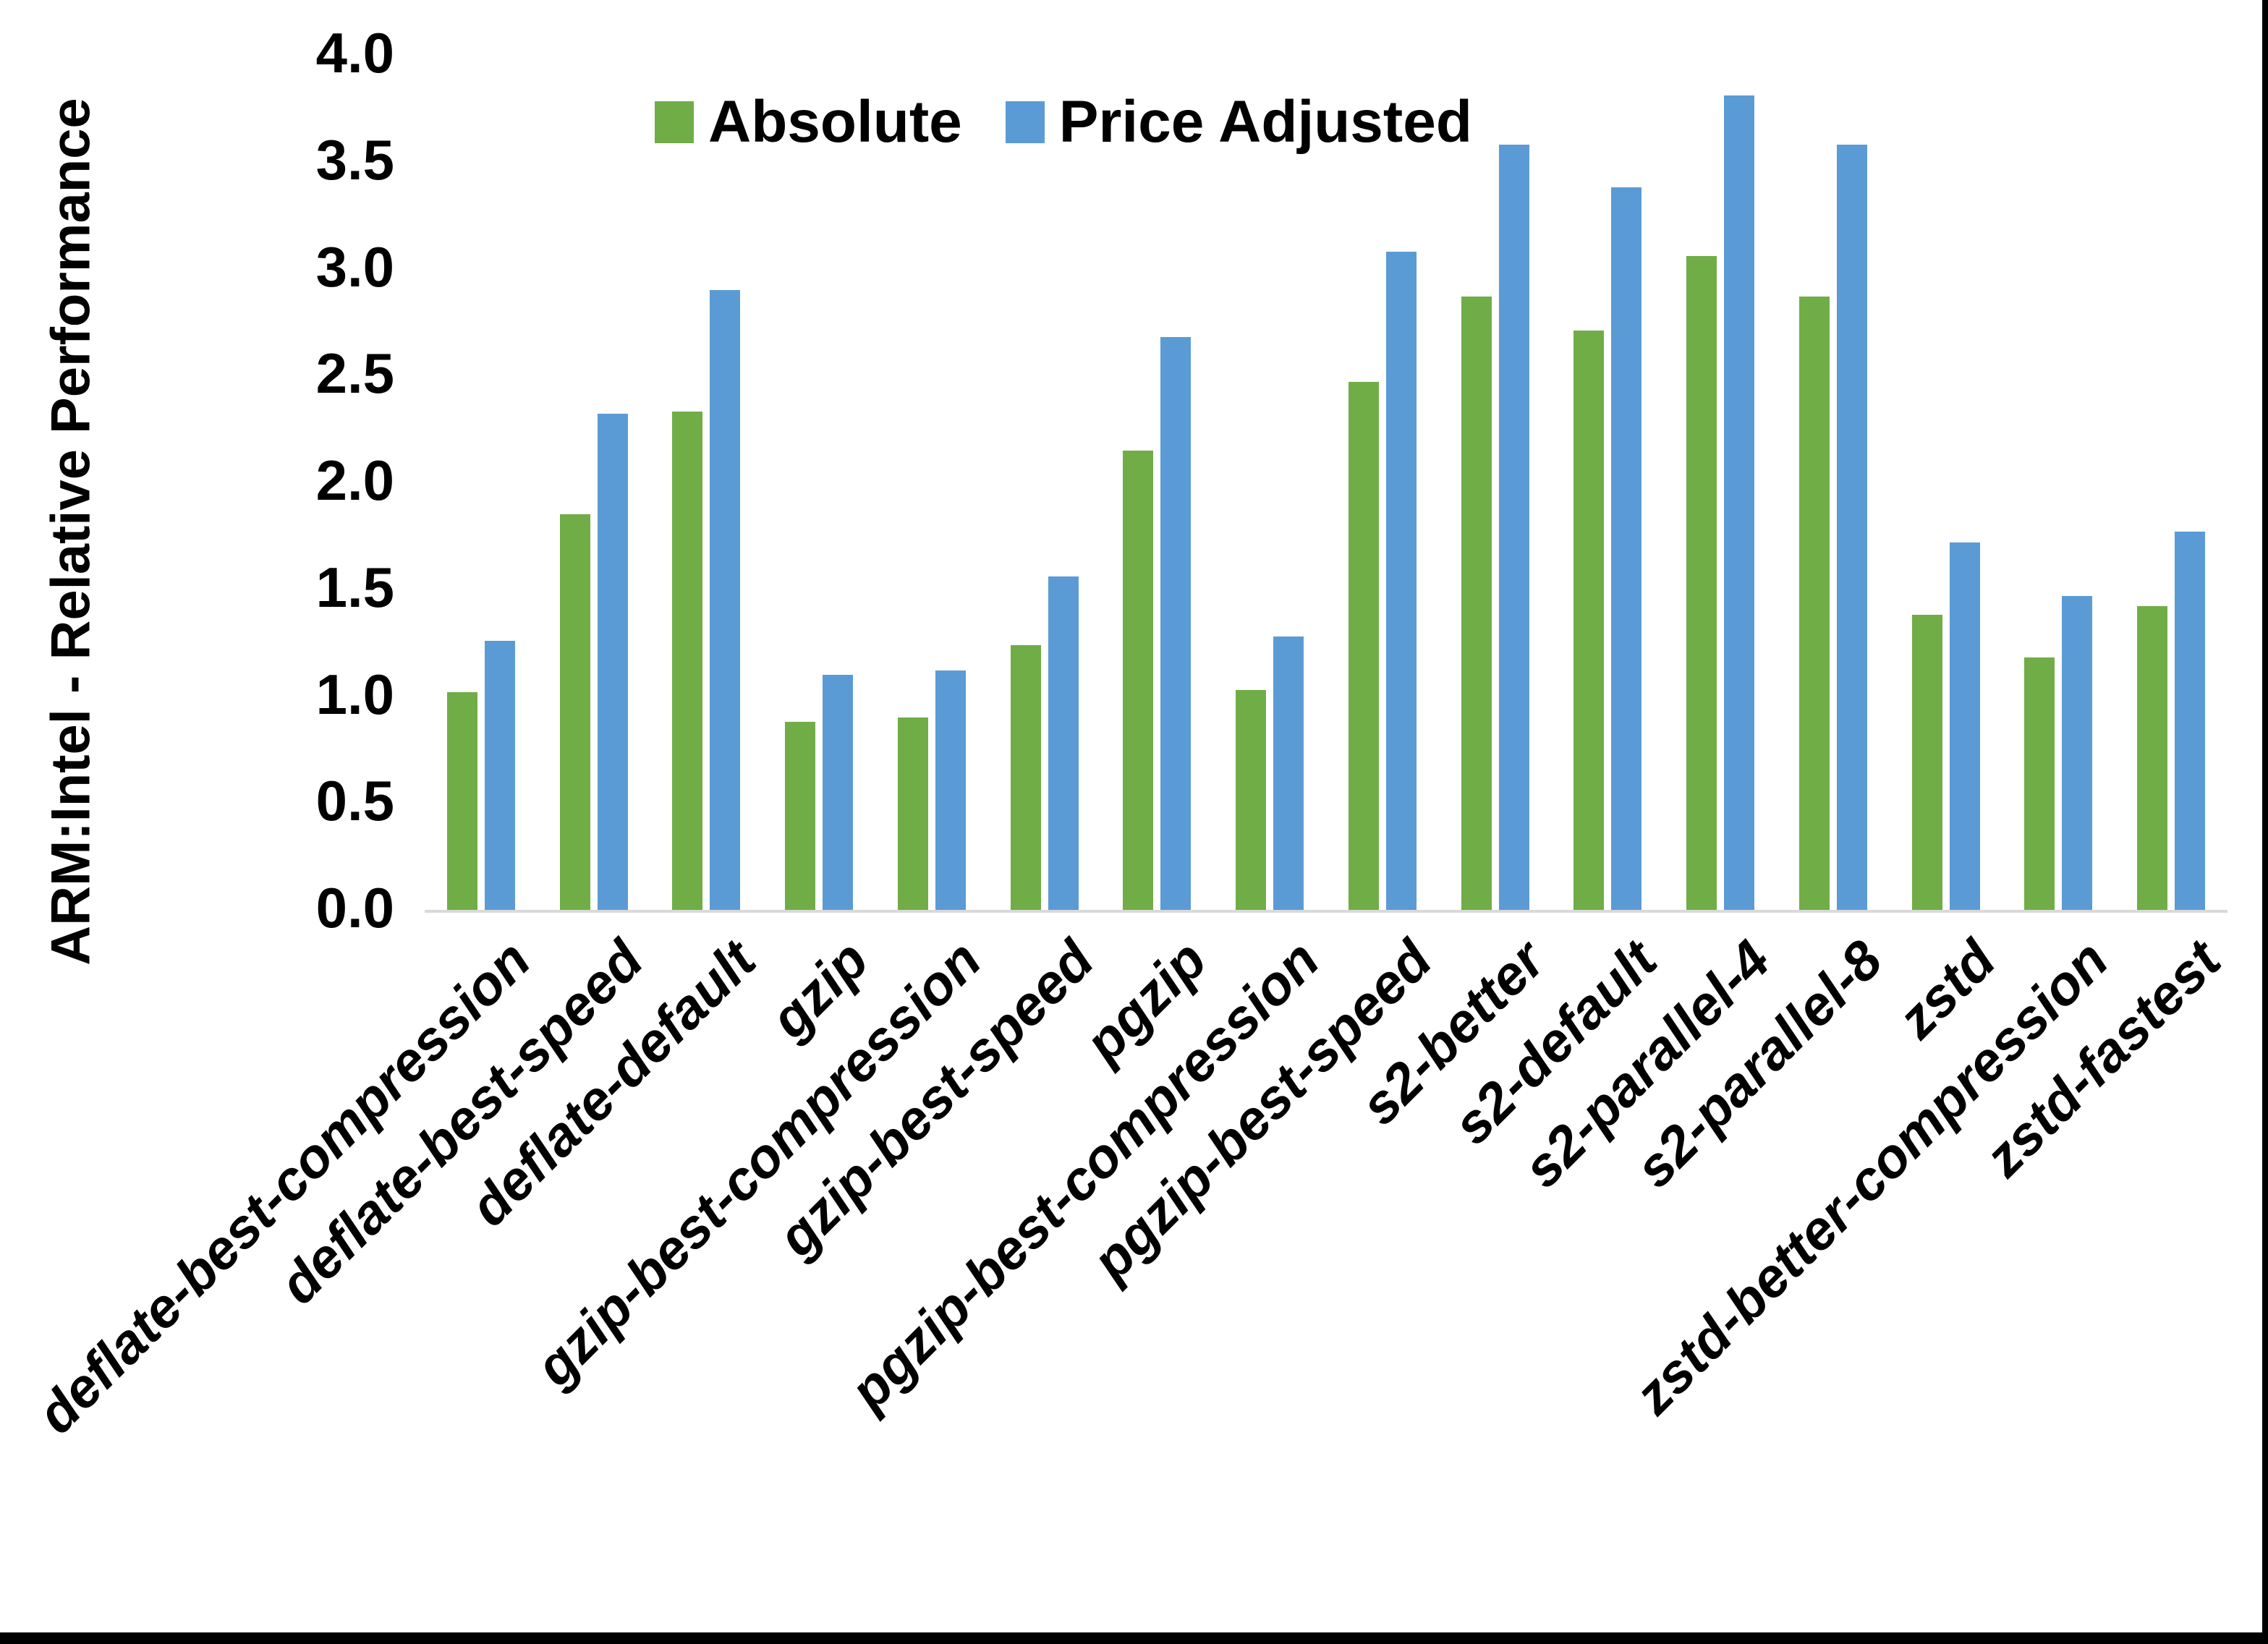 The image size is (2268, 1644). I want to click on y-tick-label: 4.0, so click(354, 52).